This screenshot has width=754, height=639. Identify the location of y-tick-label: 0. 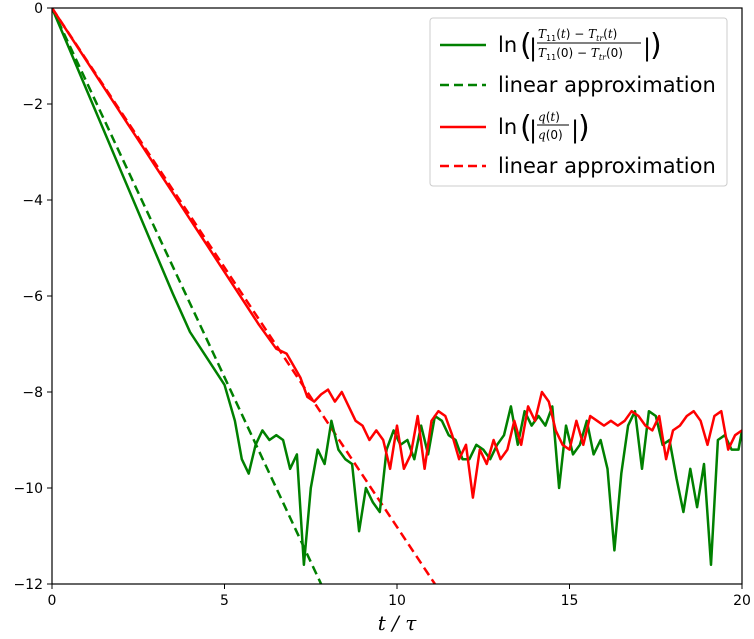
(38, 9).